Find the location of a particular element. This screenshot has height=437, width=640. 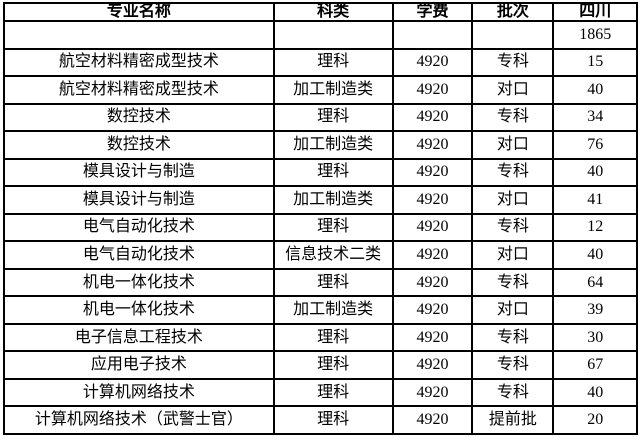

table-row: 航空材料精密成型技术 理科 4920 专科 15 is located at coordinates (320, 62).